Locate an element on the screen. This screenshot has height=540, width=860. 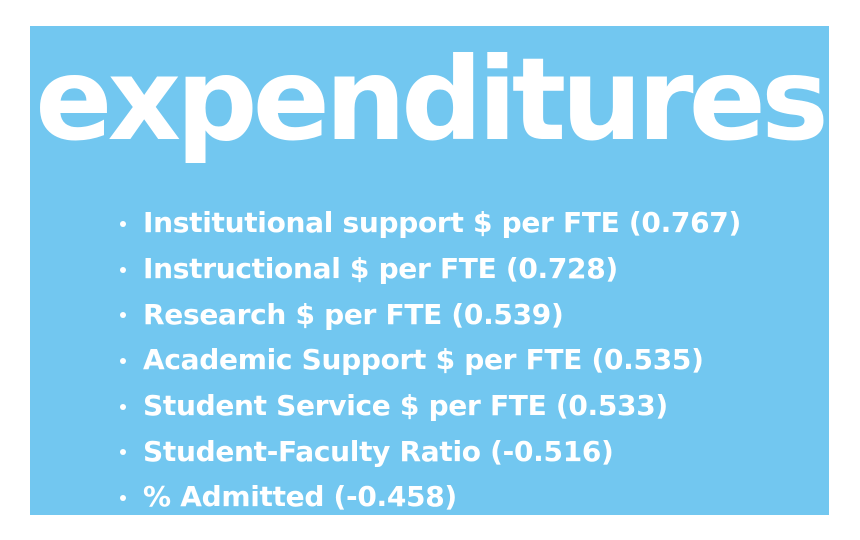
list-item: % Admitted (-0.458) is located at coordinates (430, 494).